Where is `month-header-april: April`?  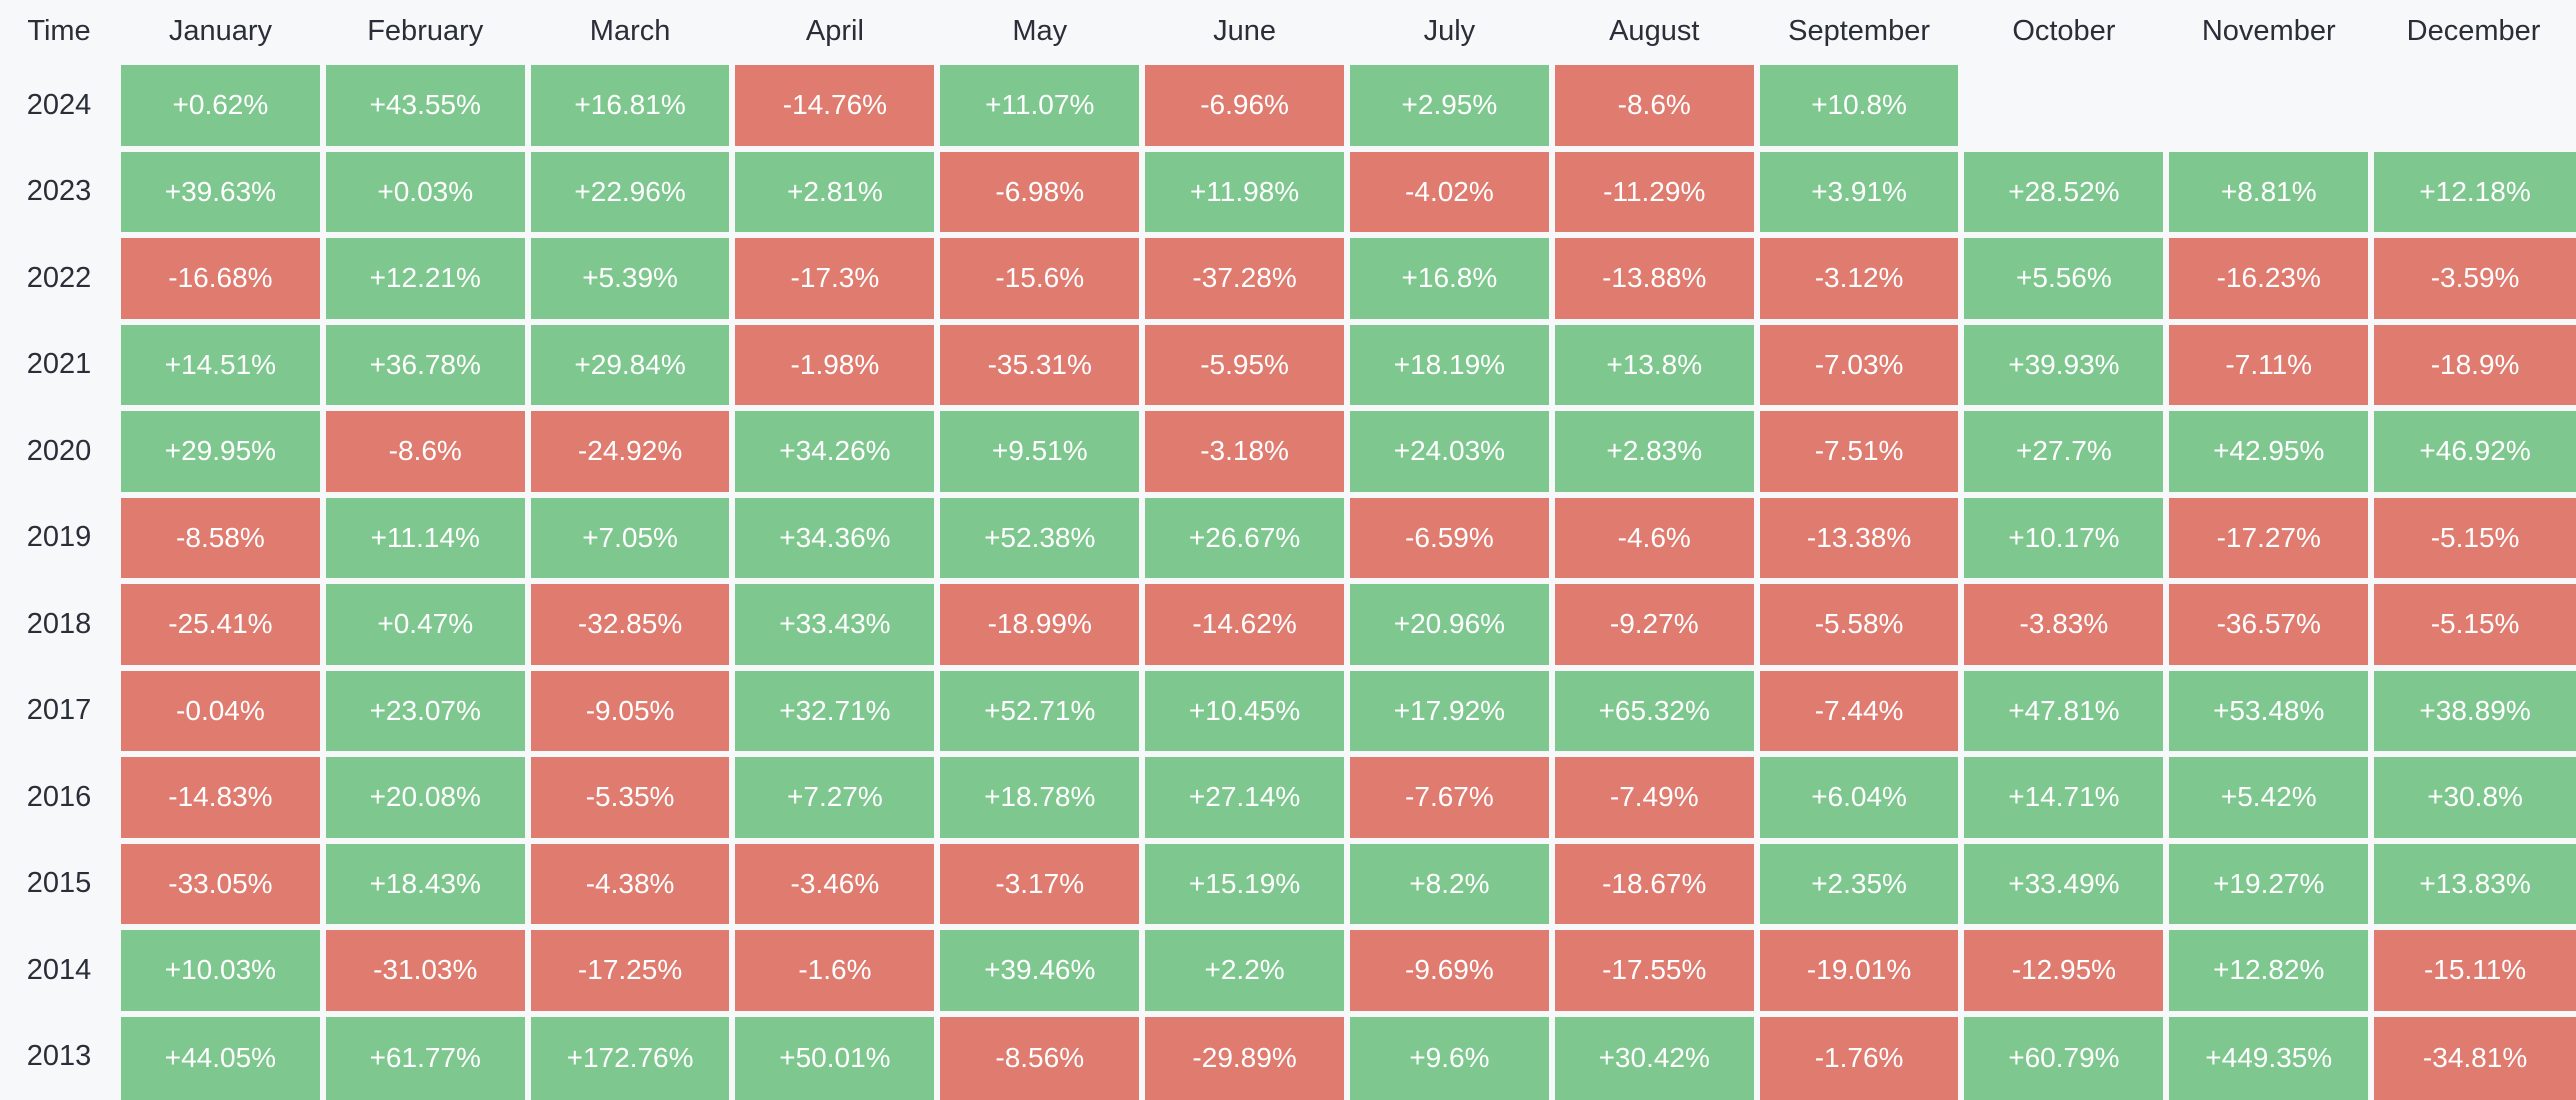 month-header-april: April is located at coordinates (834, 30).